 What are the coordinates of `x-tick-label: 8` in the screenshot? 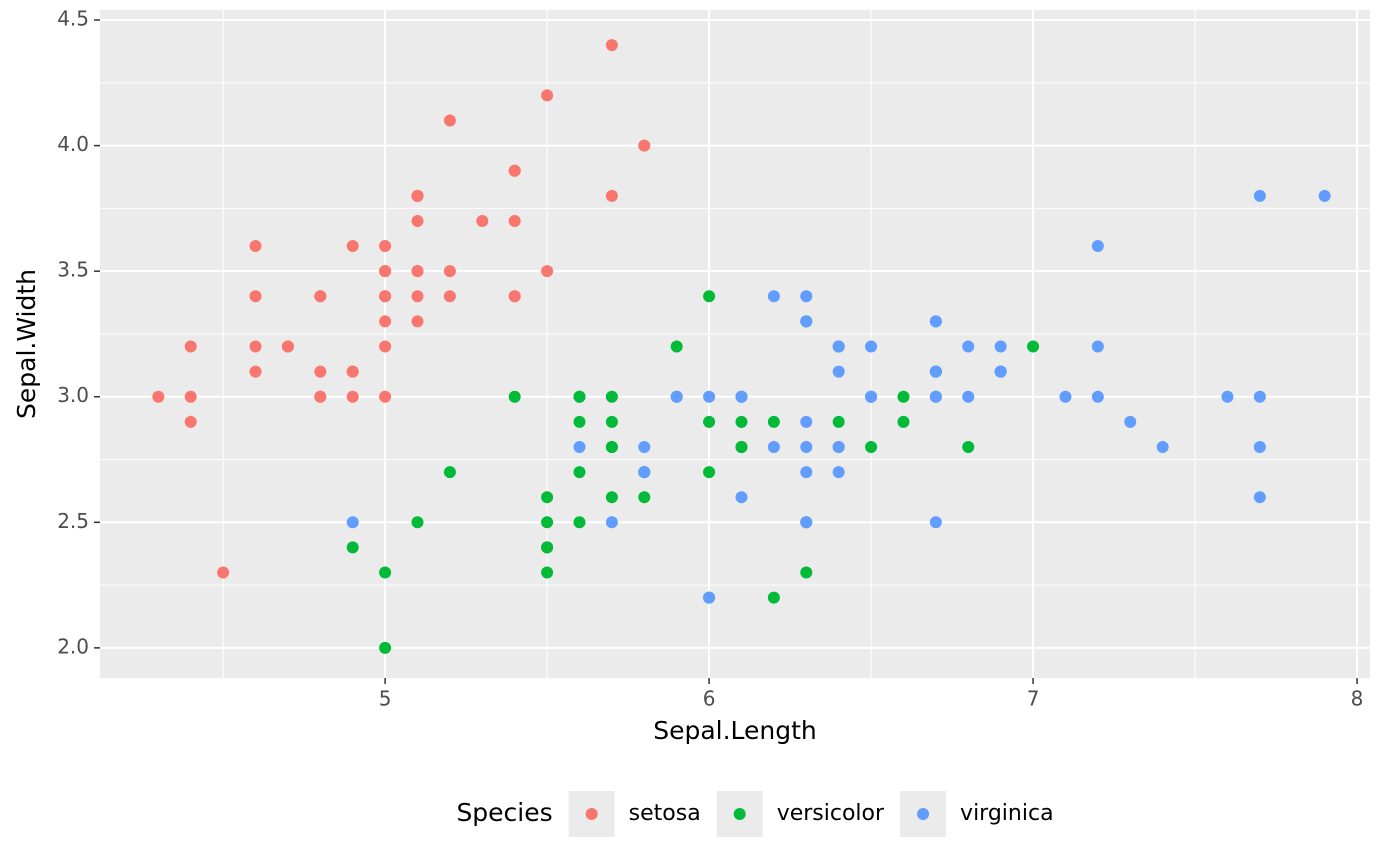 It's located at (1357, 699).